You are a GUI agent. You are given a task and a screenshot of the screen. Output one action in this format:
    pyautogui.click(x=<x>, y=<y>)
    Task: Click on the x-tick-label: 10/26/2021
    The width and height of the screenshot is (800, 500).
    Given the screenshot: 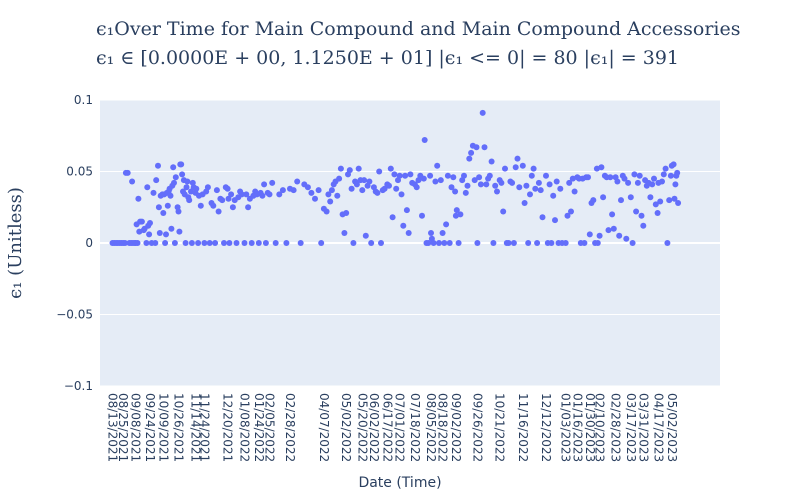 What is the action you would take?
    pyautogui.click(x=179, y=427)
    